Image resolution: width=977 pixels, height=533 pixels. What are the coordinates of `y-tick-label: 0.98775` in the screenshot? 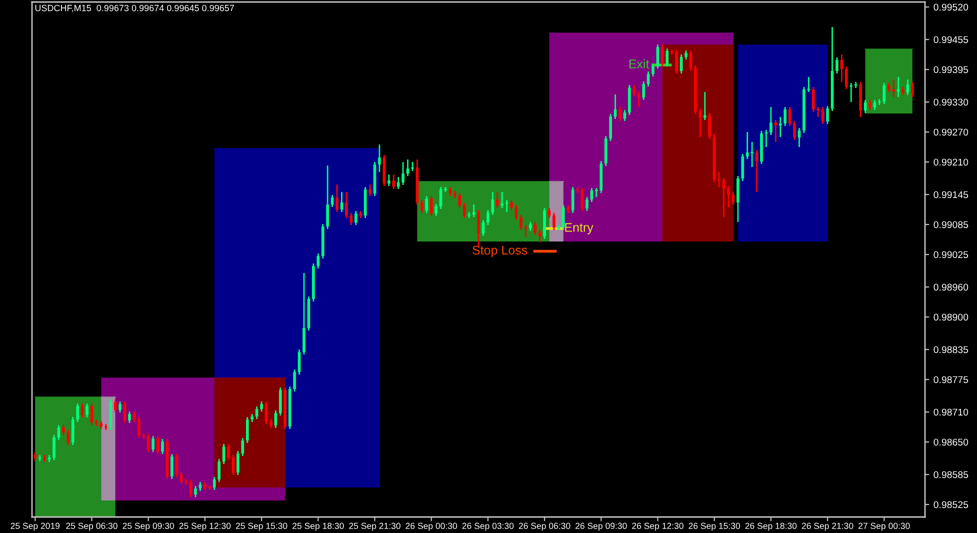 It's located at (951, 380).